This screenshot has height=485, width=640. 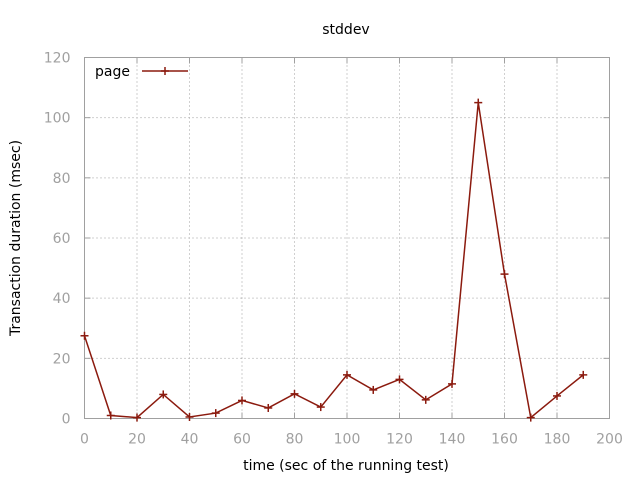 I want to click on legend: page, so click(x=141, y=72).